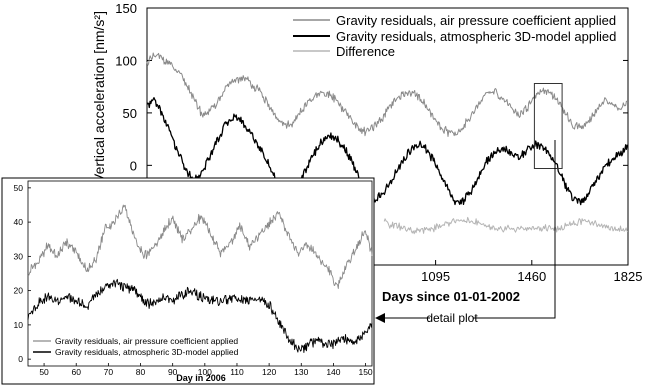  I want to click on detail-x-axis-label: Day in 2006, so click(201, 378).